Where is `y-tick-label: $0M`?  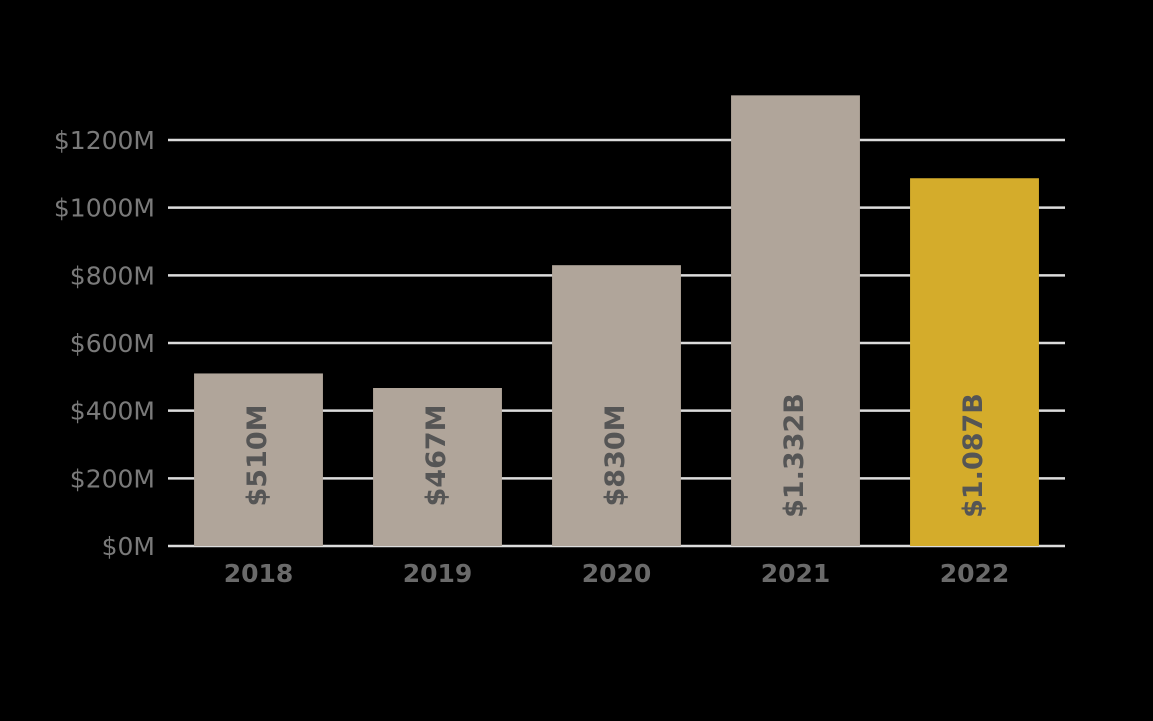 y-tick-label: $0M is located at coordinates (128, 546).